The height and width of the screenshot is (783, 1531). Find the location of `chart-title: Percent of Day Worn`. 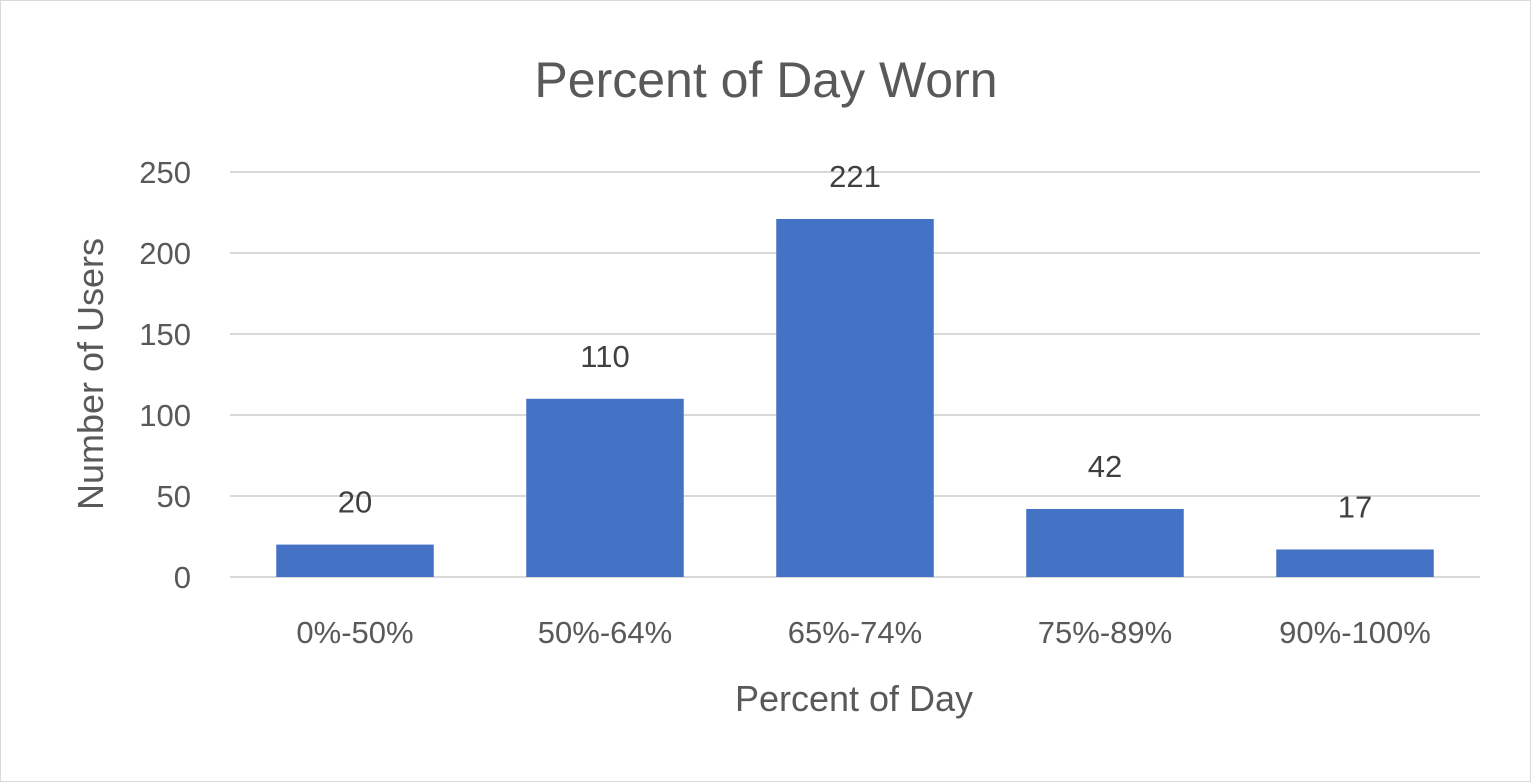

chart-title: Percent of Day Worn is located at coordinates (765, 80).